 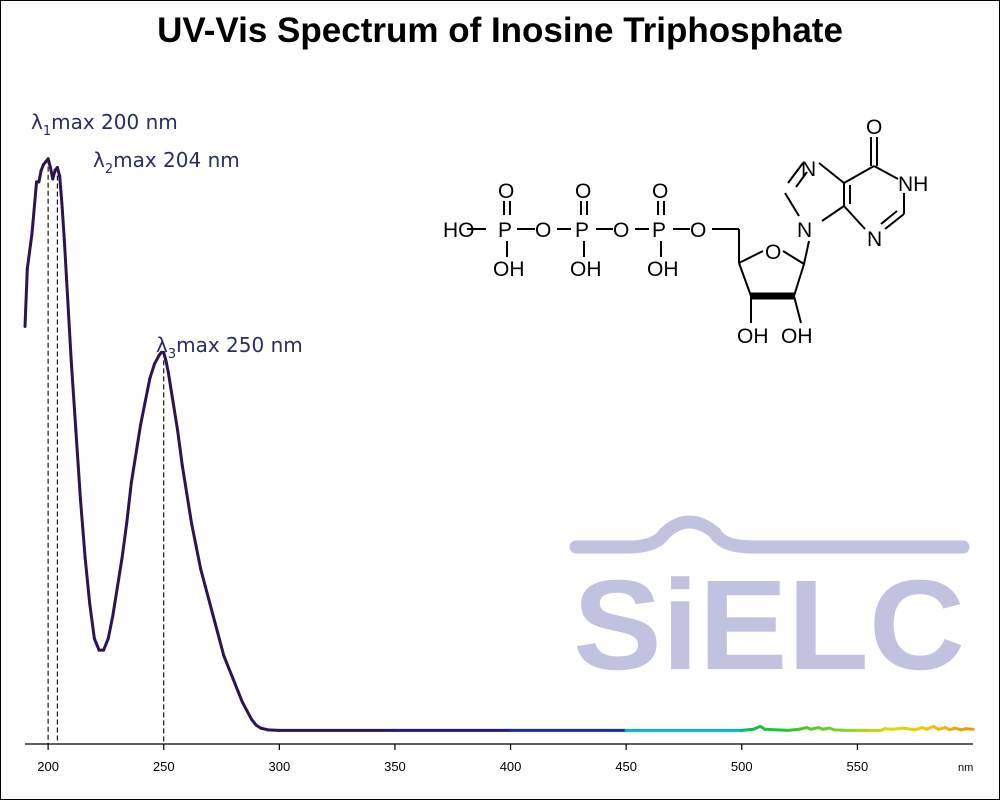 What do you see at coordinates (395, 766) in the screenshot?
I see `x-tick-label: 350` at bounding box center [395, 766].